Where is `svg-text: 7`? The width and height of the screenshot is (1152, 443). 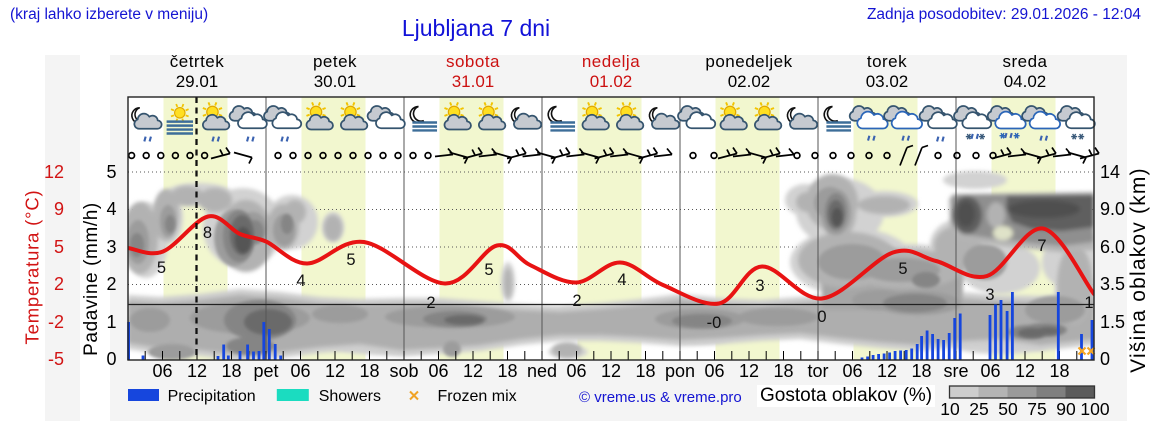
svg-text: 7 is located at coordinates (1041, 246).